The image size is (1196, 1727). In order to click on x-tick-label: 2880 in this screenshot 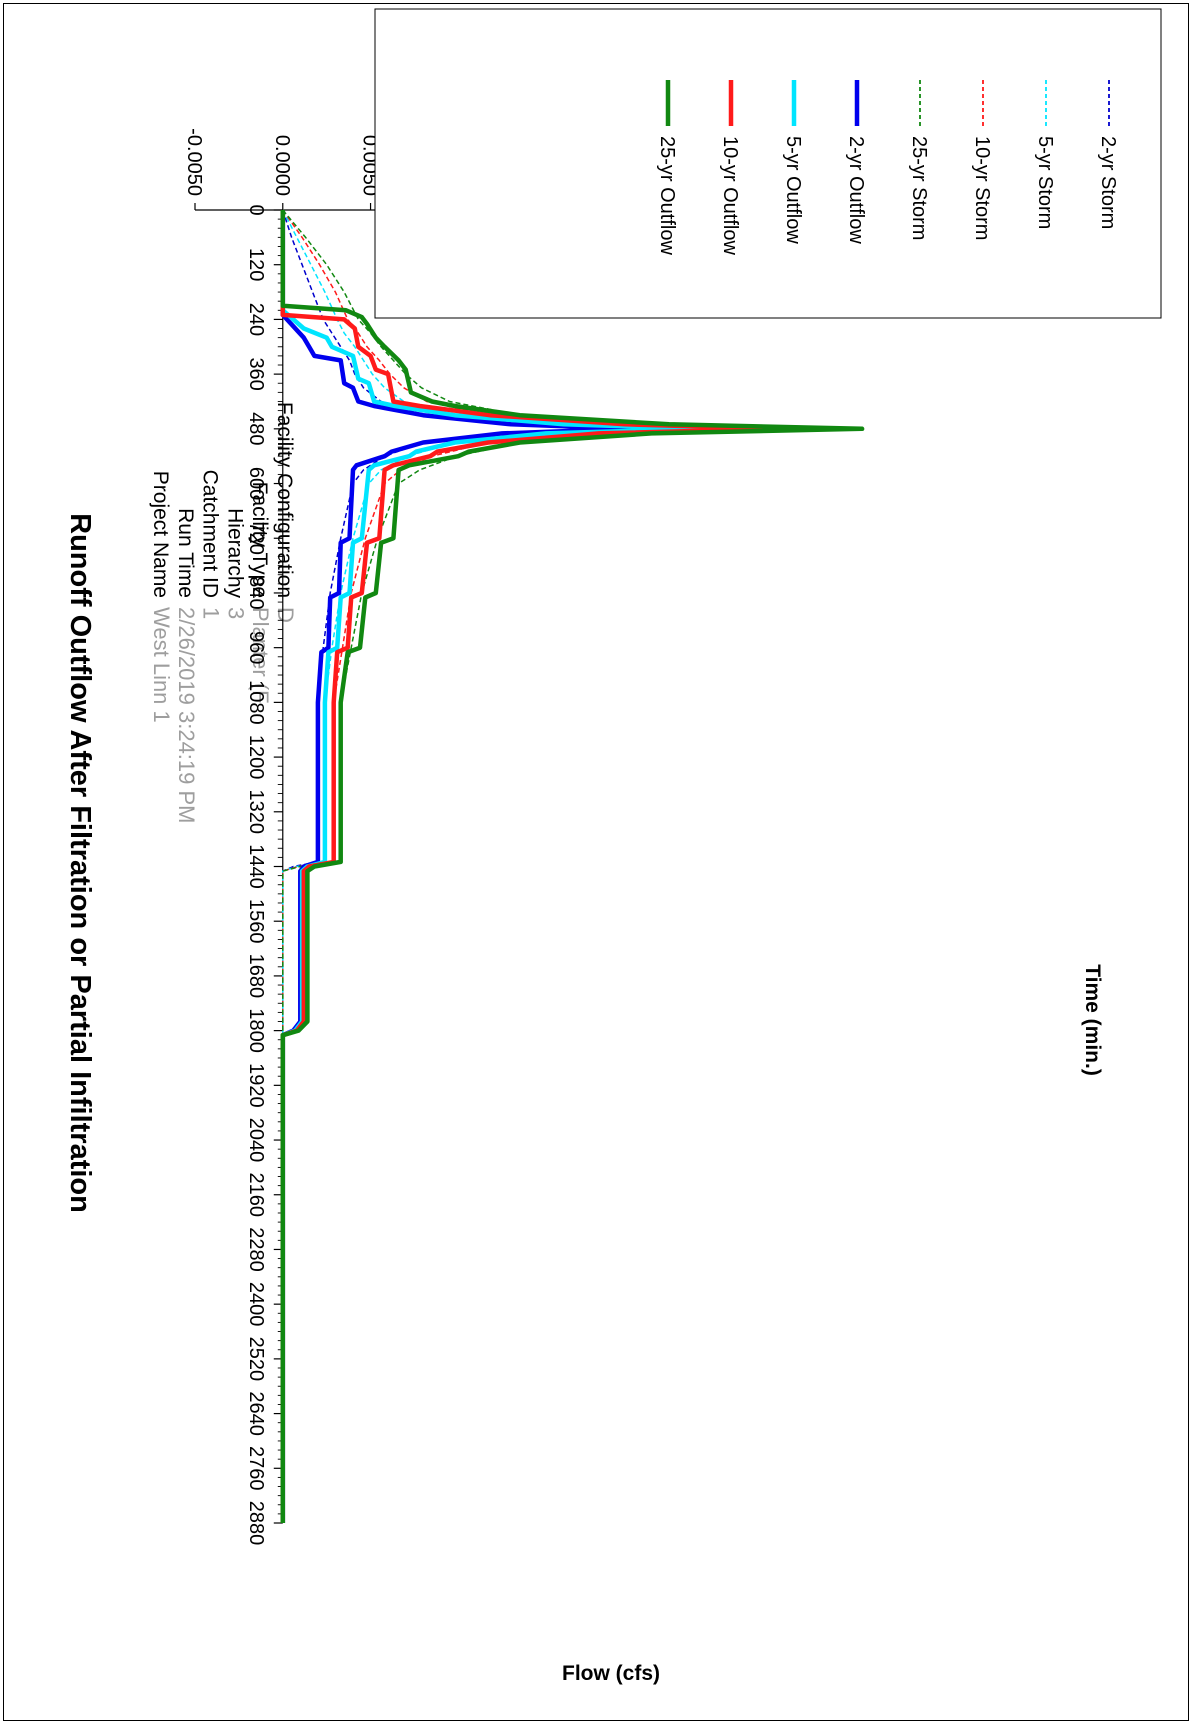, I will do `click(256, 1523)`.